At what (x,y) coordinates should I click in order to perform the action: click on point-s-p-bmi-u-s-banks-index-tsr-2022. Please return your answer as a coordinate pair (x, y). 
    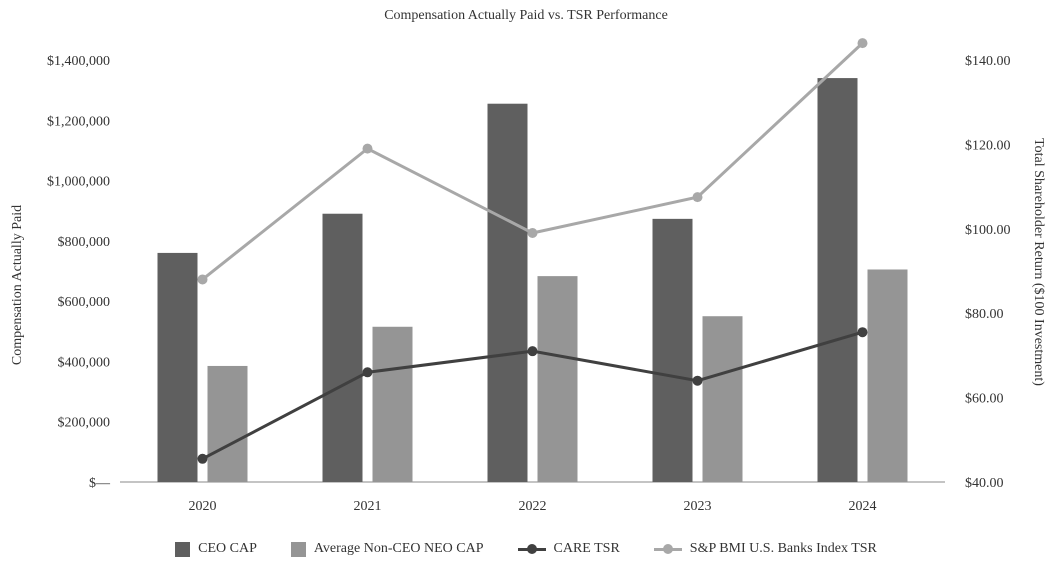
    Looking at the image, I should click on (532, 233).